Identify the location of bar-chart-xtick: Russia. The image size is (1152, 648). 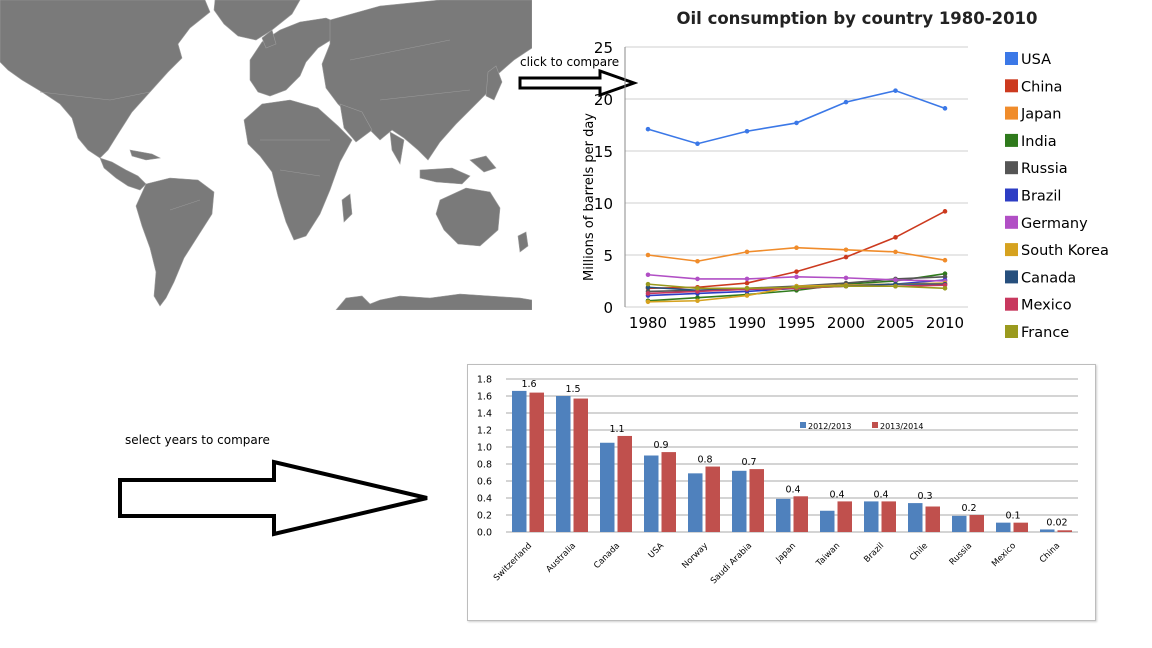
(961, 554).